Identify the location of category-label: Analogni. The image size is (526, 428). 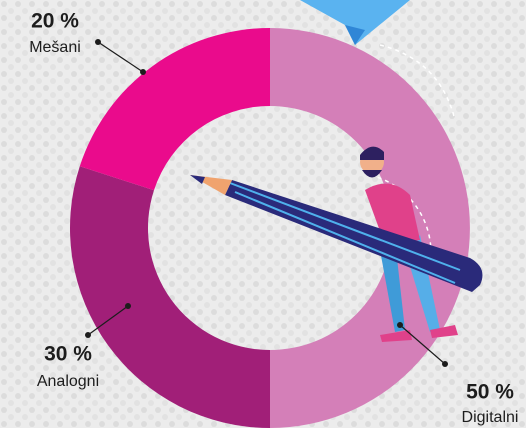
(68, 381).